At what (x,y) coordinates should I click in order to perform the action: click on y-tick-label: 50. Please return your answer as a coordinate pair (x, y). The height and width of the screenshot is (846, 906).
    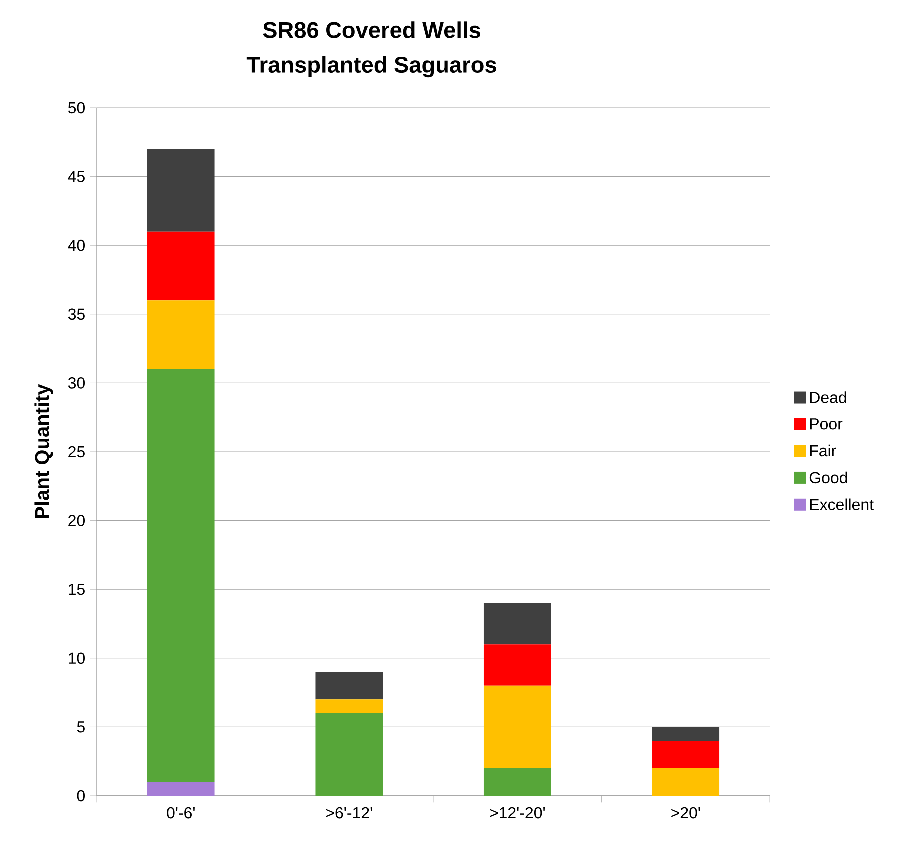
    Looking at the image, I should click on (76, 108).